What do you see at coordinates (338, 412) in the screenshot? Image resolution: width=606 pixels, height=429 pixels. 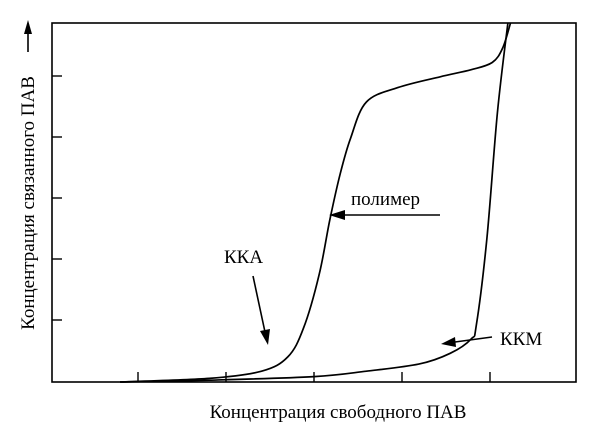 I see `x-axis-title: Концентрация свободного ПАВ` at bounding box center [338, 412].